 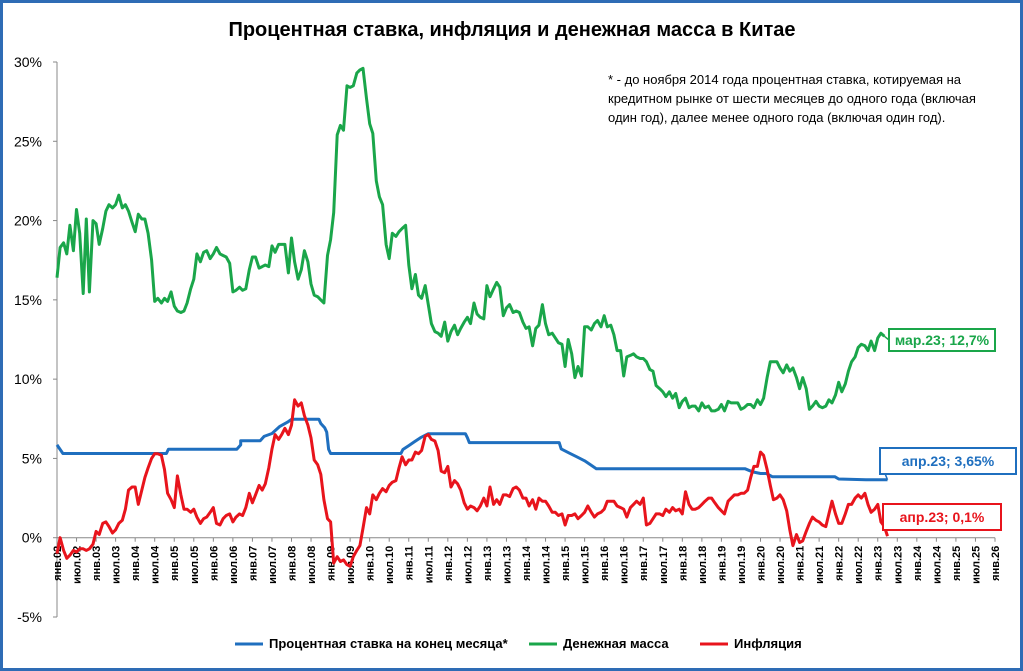 I want to click on callout-label: апр.23; 3,65%, so click(x=948, y=461).